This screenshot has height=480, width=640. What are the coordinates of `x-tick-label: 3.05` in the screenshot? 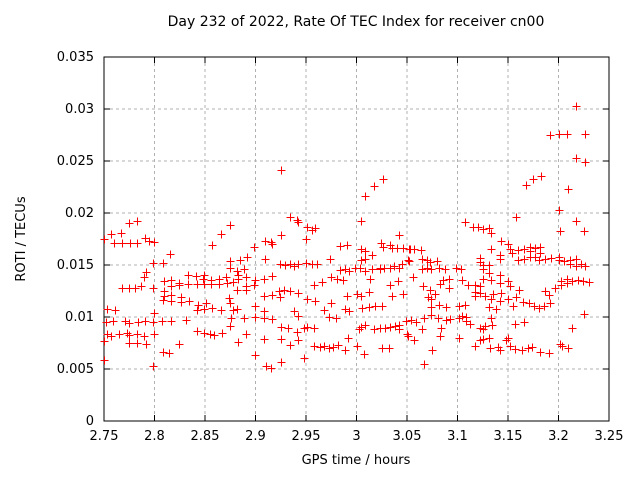 It's located at (407, 436).